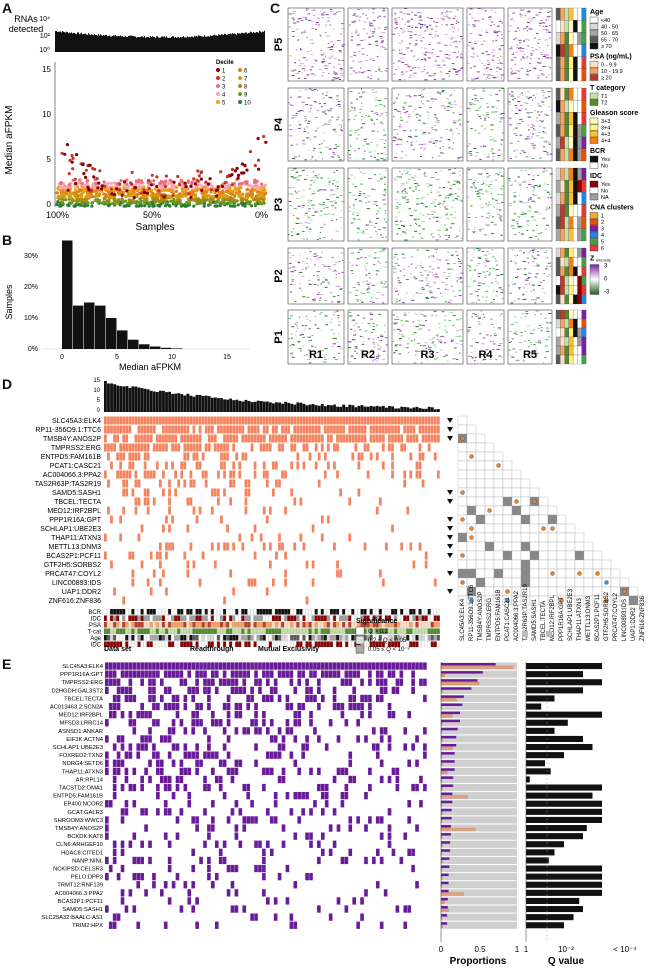 This screenshot has height=970, width=650. I want to click on heatmap-col-label: R4, so click(485, 355).